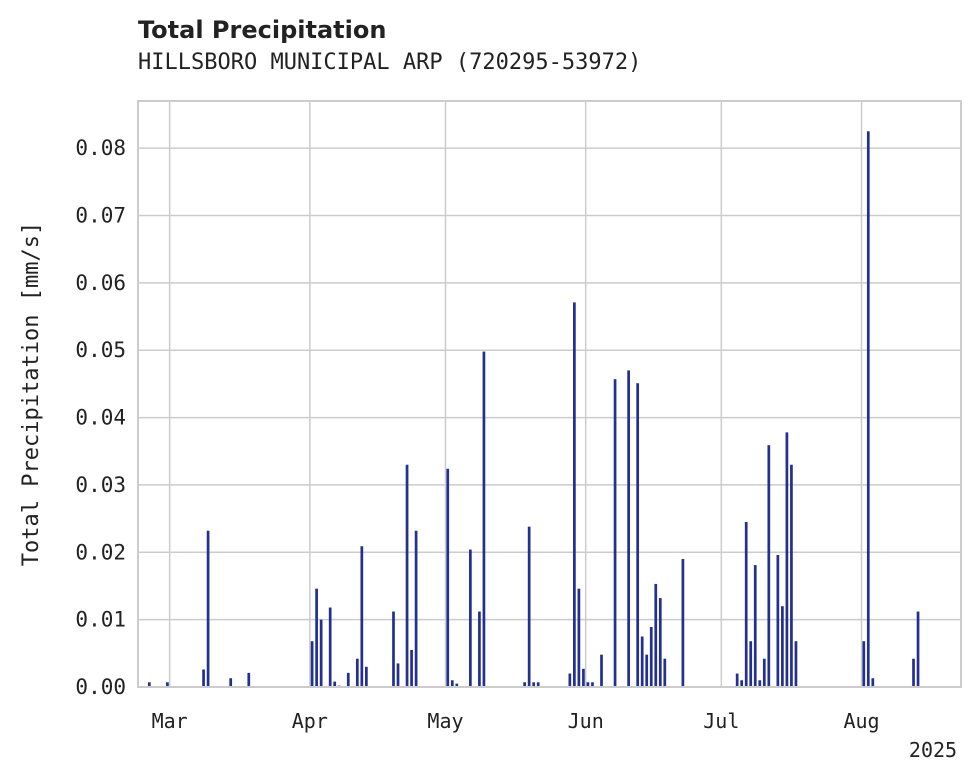 This screenshot has width=980, height=783. What do you see at coordinates (100, 283) in the screenshot?
I see `y-tick-label: 0.06` at bounding box center [100, 283].